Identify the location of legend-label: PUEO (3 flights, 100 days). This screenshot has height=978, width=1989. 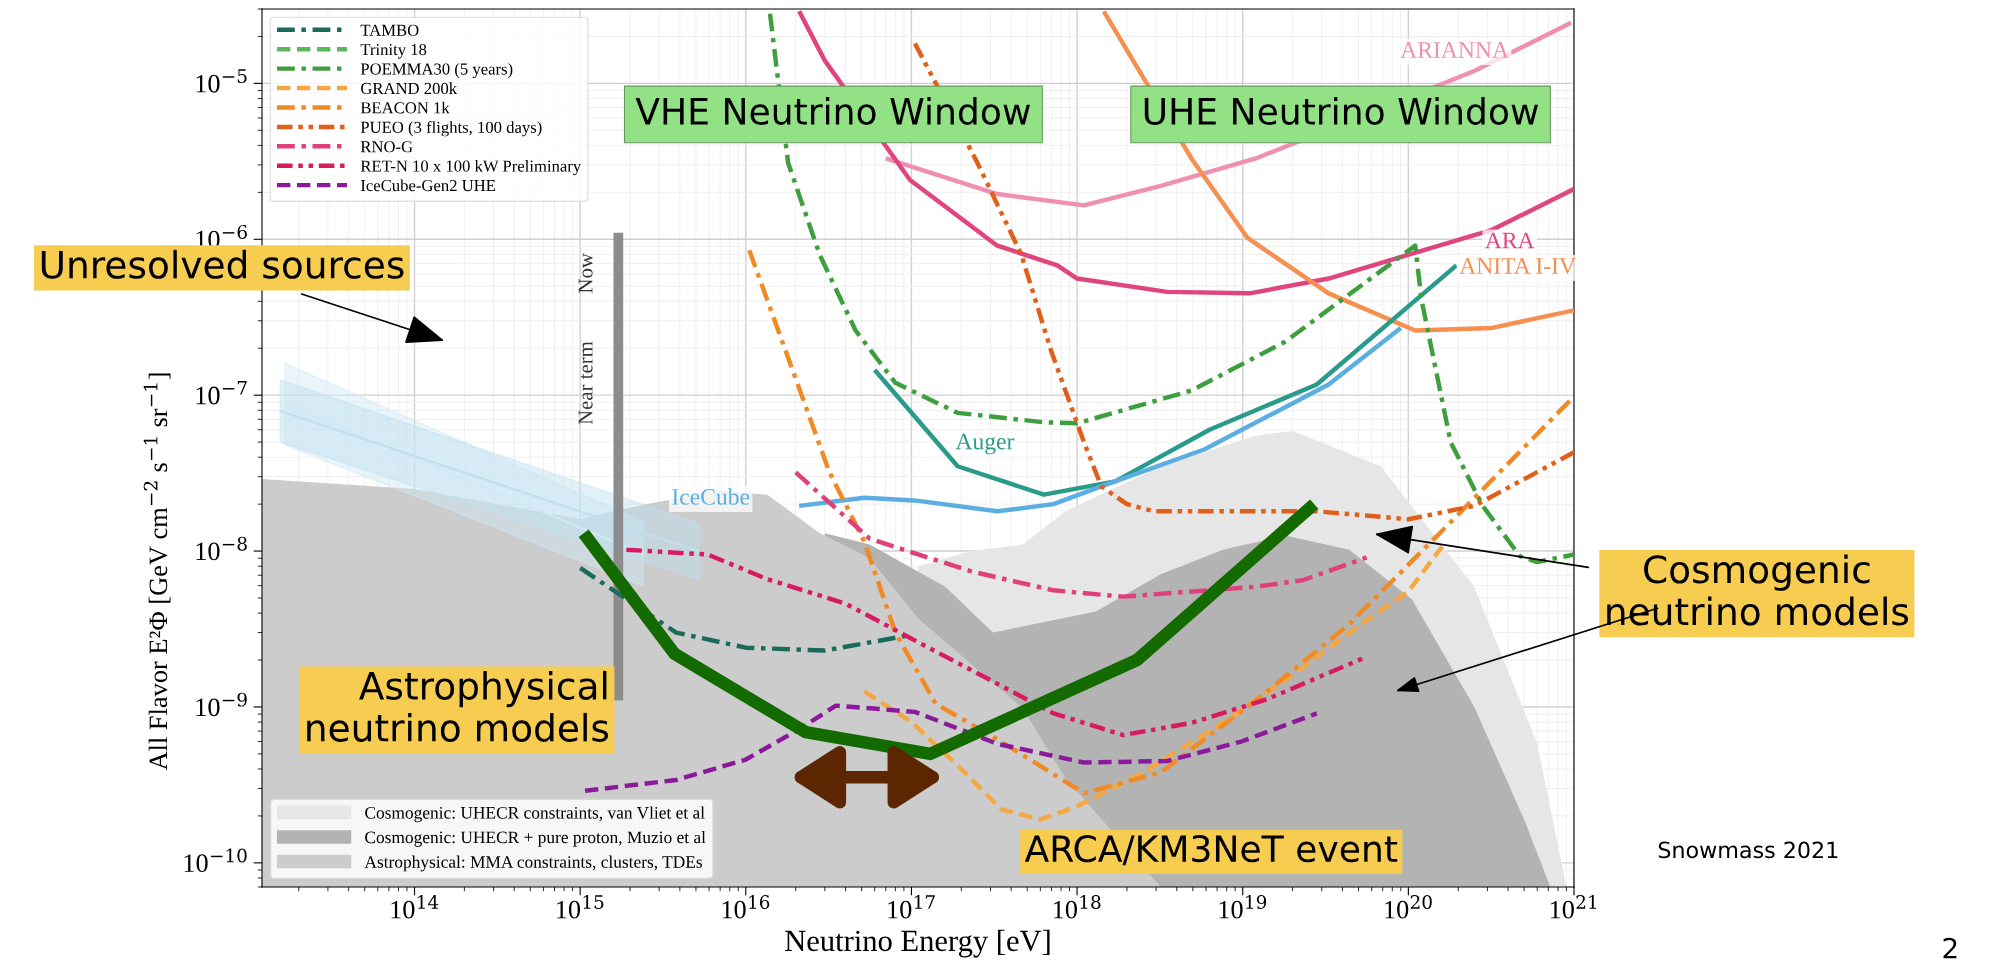
(451, 129).